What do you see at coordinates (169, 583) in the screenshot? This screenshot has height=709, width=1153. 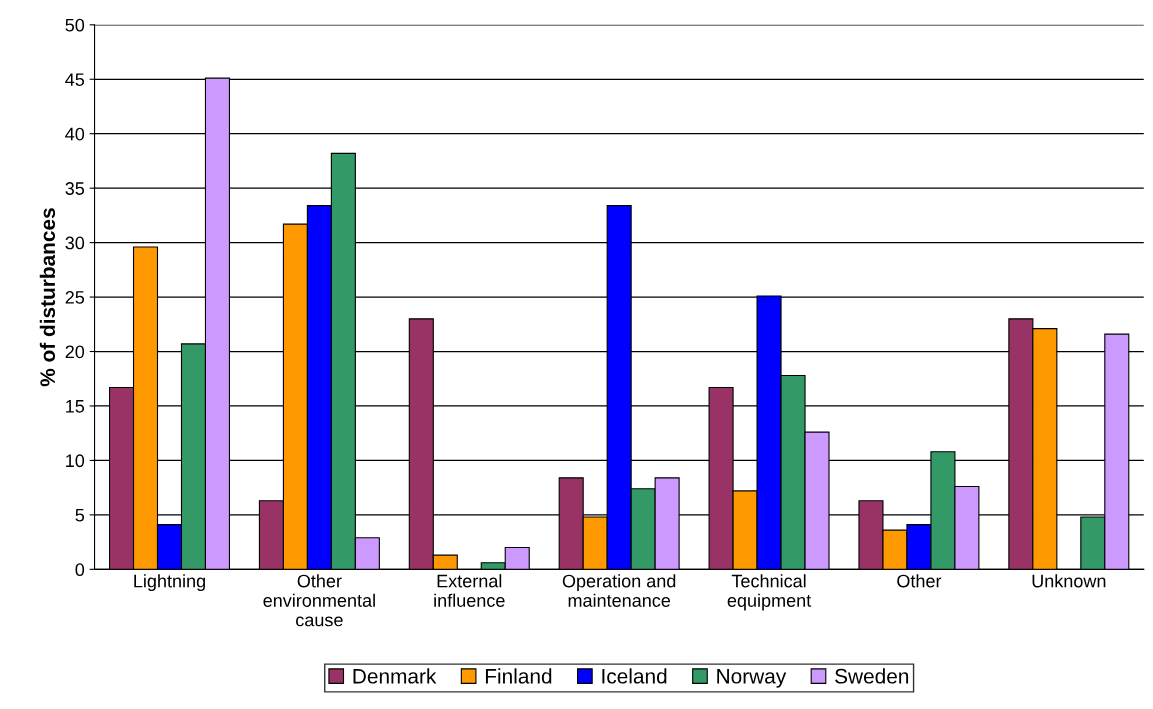 I see `x-tick-label: Lightning` at bounding box center [169, 583].